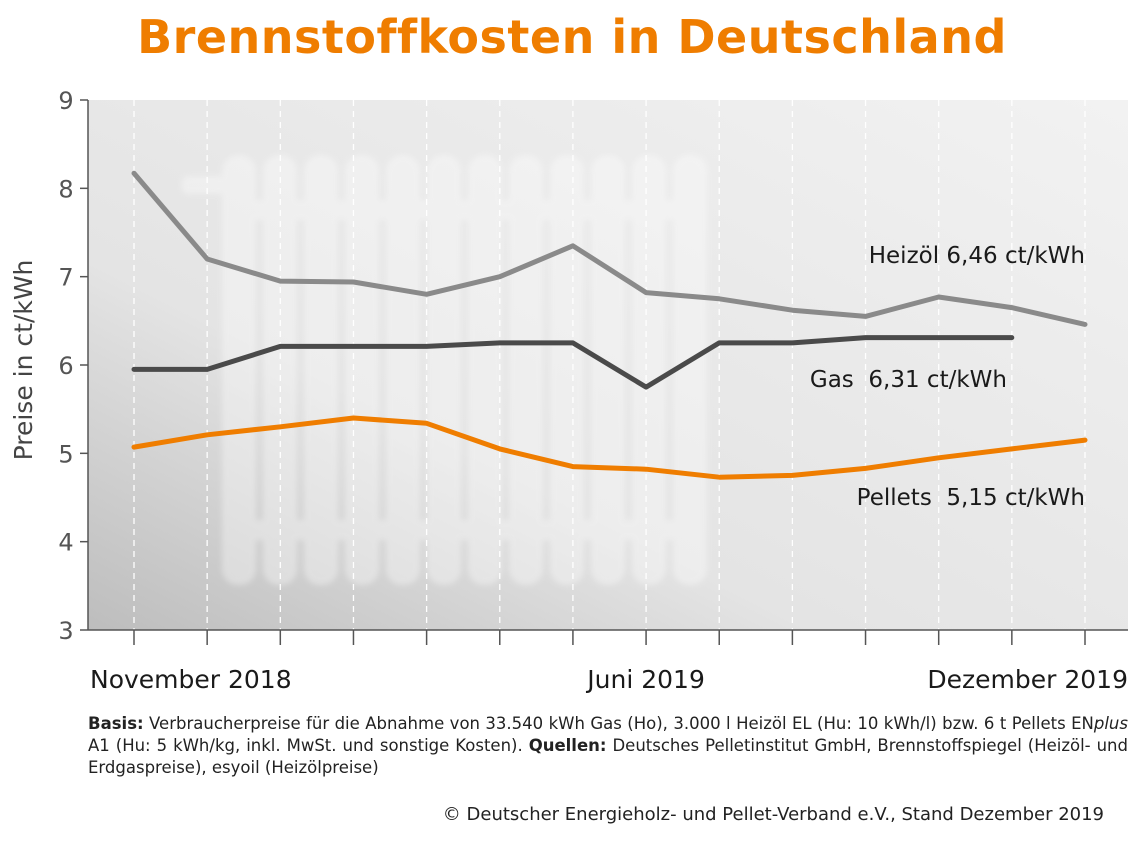 This screenshot has width=1144, height=847. What do you see at coordinates (1110, 723) in the screenshot?
I see `footnote-enplus-italic: plus` at bounding box center [1110, 723].